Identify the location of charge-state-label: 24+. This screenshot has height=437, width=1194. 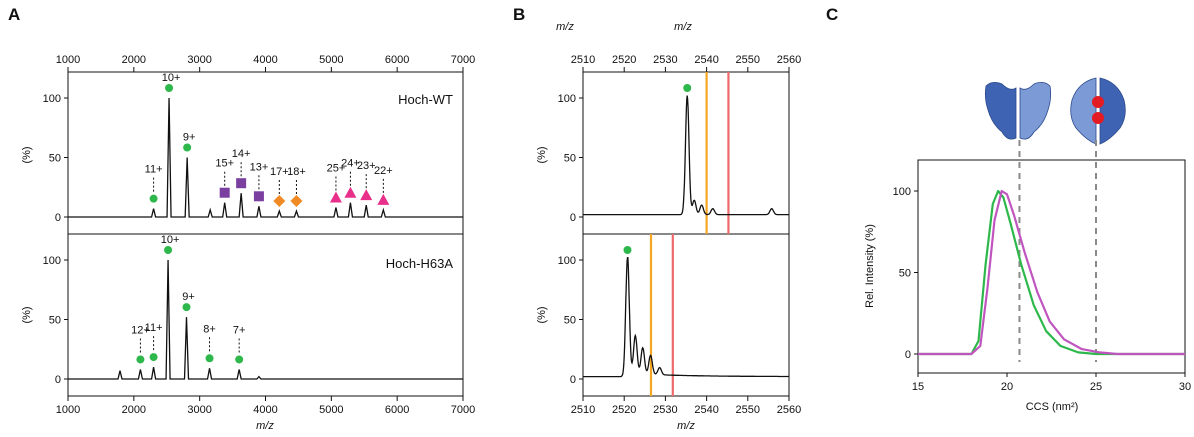
(350, 164).